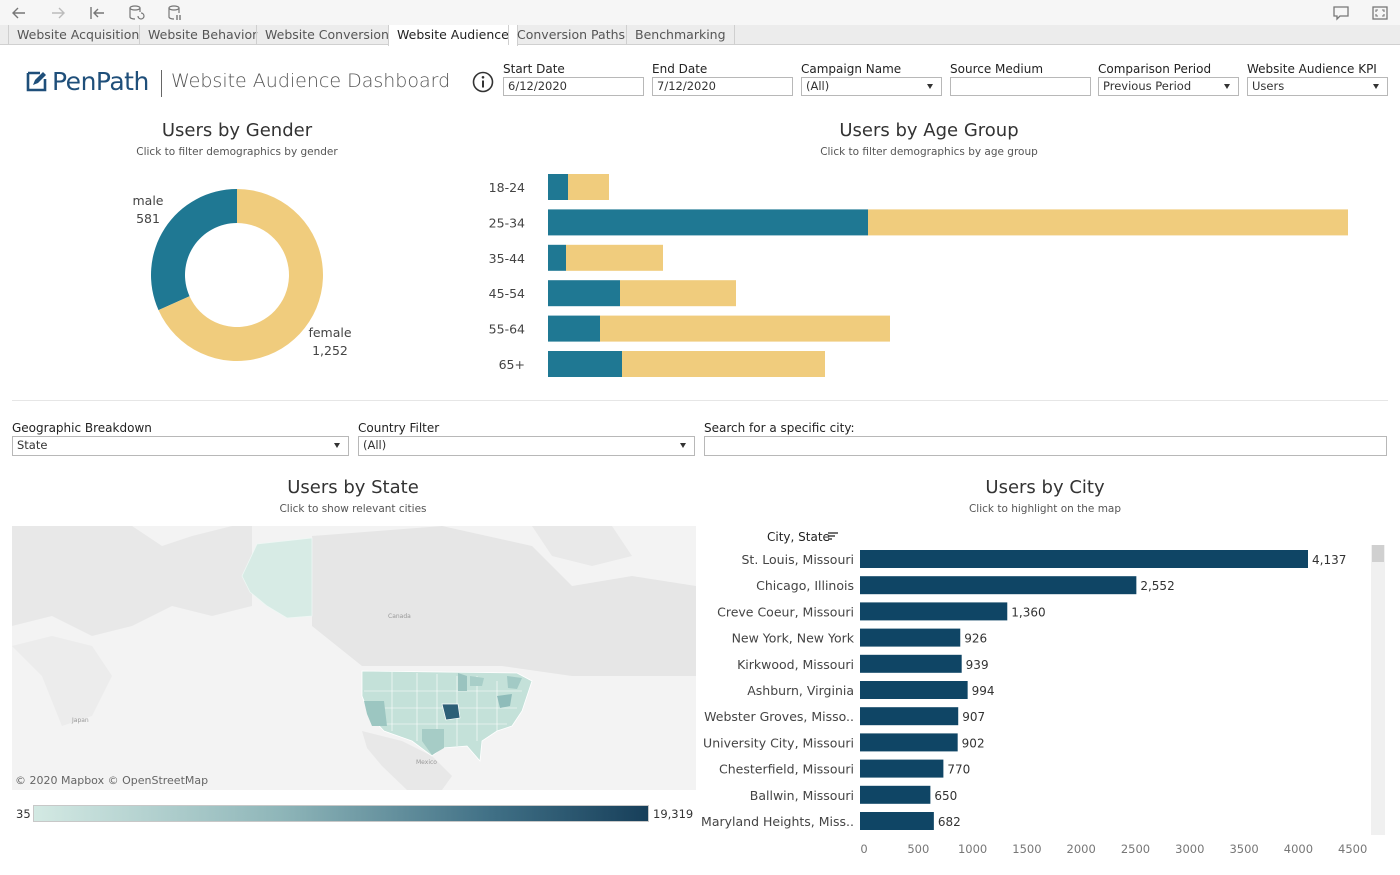 The image size is (1400, 875). Describe the element at coordinates (680, 35) in the screenshot. I see `tab-benchmarking: Benchmarking` at that location.